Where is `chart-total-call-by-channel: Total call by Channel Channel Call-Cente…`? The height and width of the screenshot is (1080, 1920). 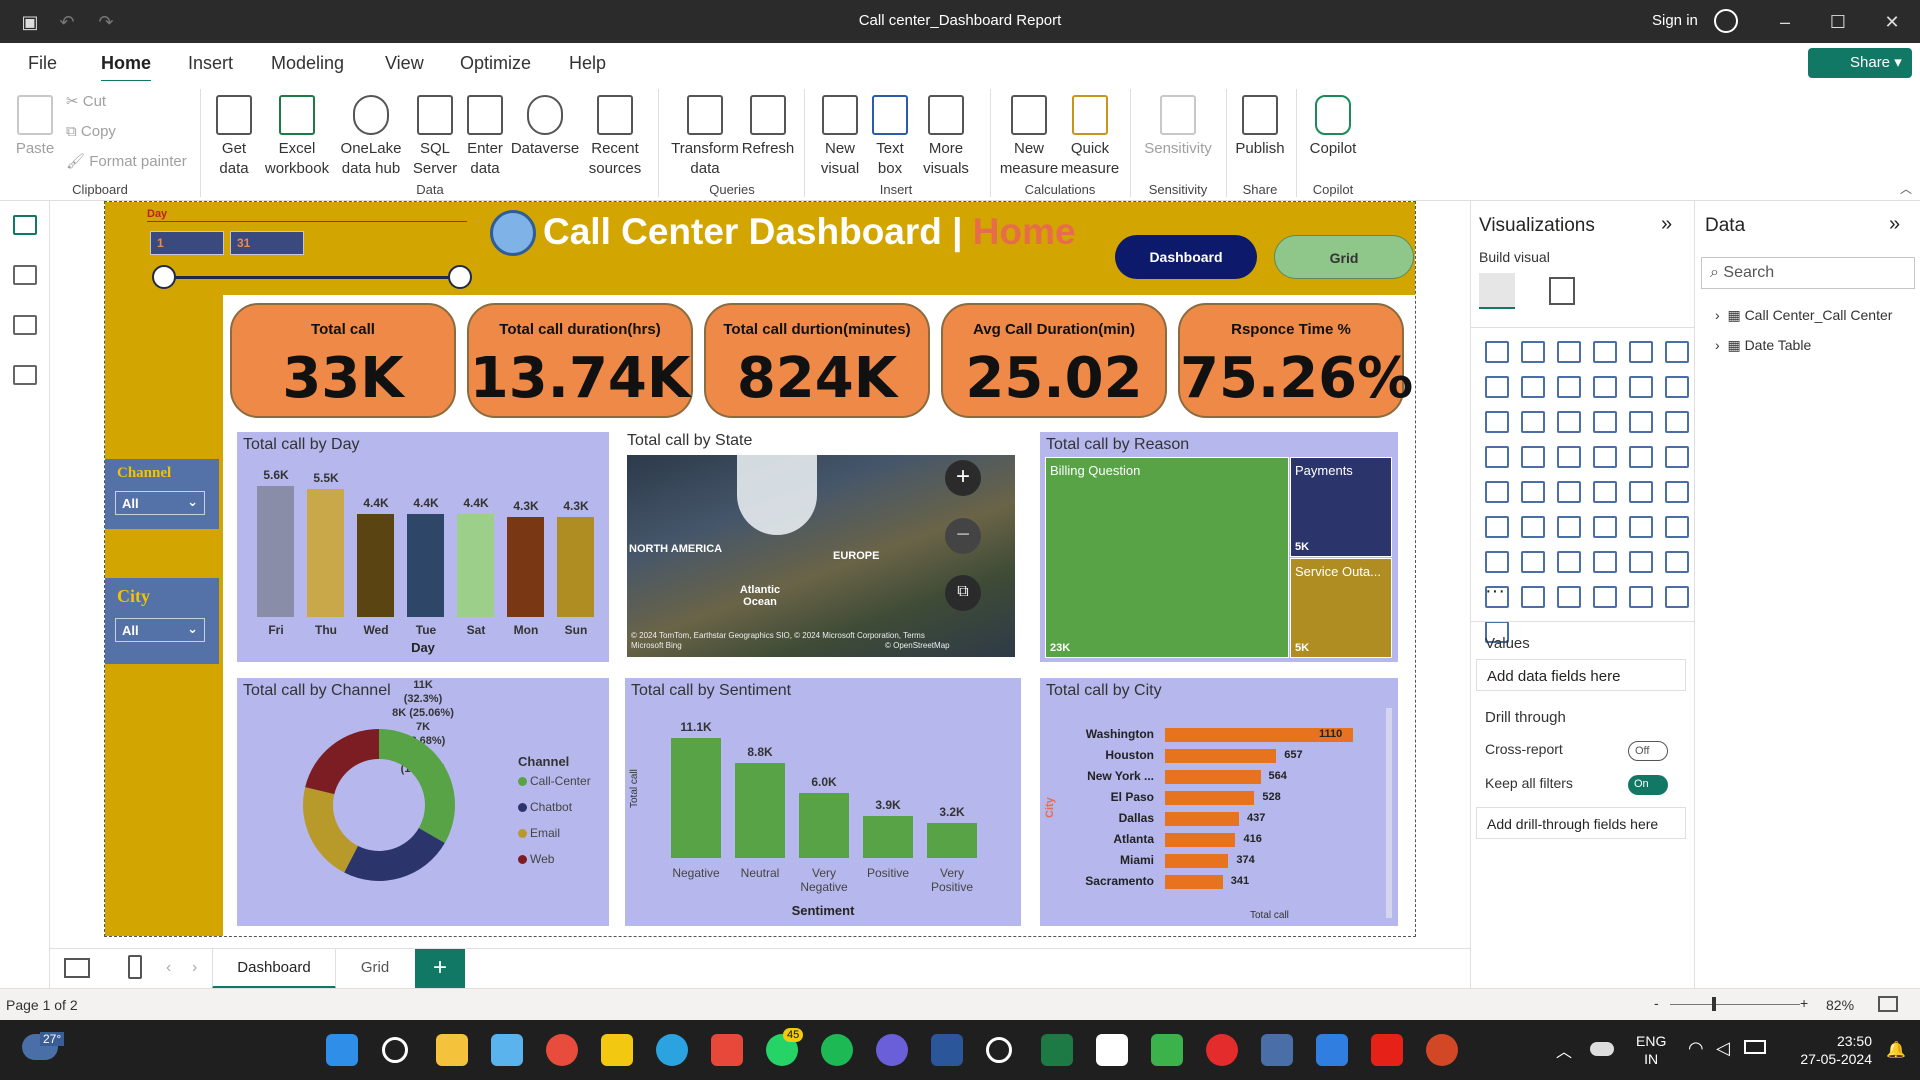 chart-total-call-by-channel: Total call by Channel Channel Call-Cente… is located at coordinates (423, 802).